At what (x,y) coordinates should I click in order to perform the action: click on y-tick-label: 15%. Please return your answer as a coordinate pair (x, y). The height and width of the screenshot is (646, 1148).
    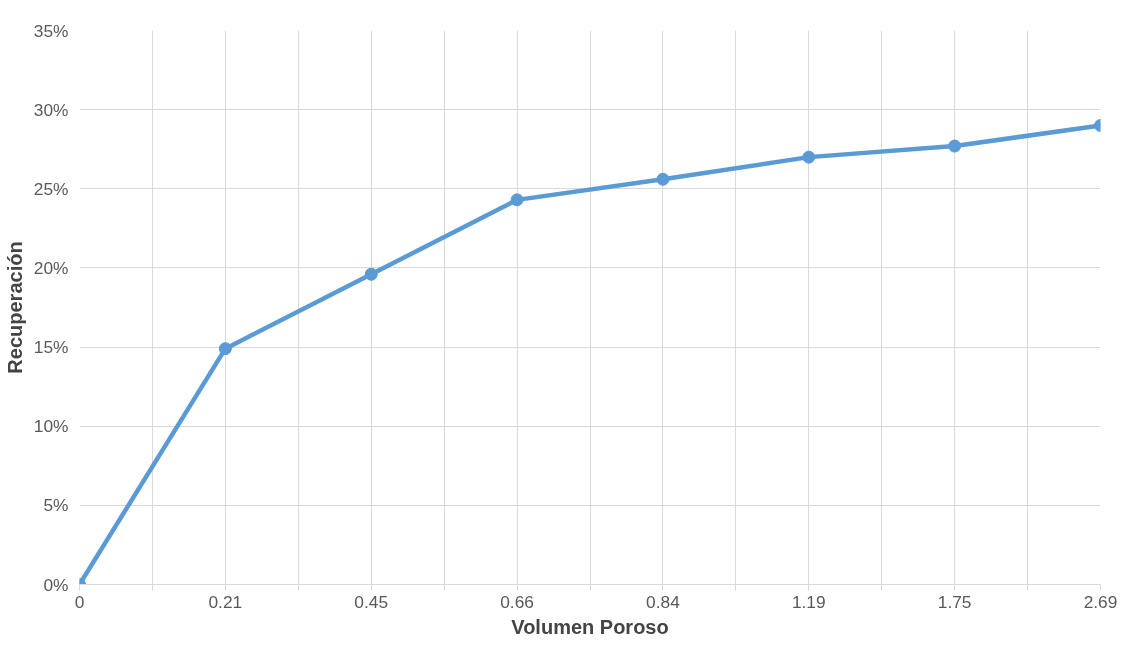
    Looking at the image, I should click on (51, 347).